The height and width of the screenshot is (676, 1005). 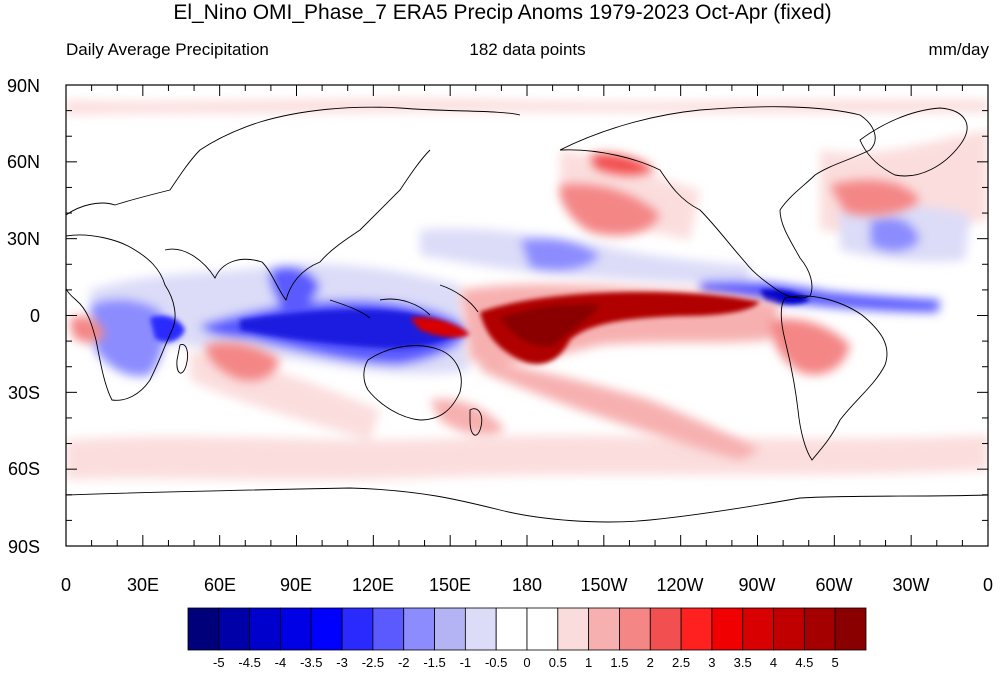 I want to click on y-tick-label: 90S, so click(x=23, y=547).